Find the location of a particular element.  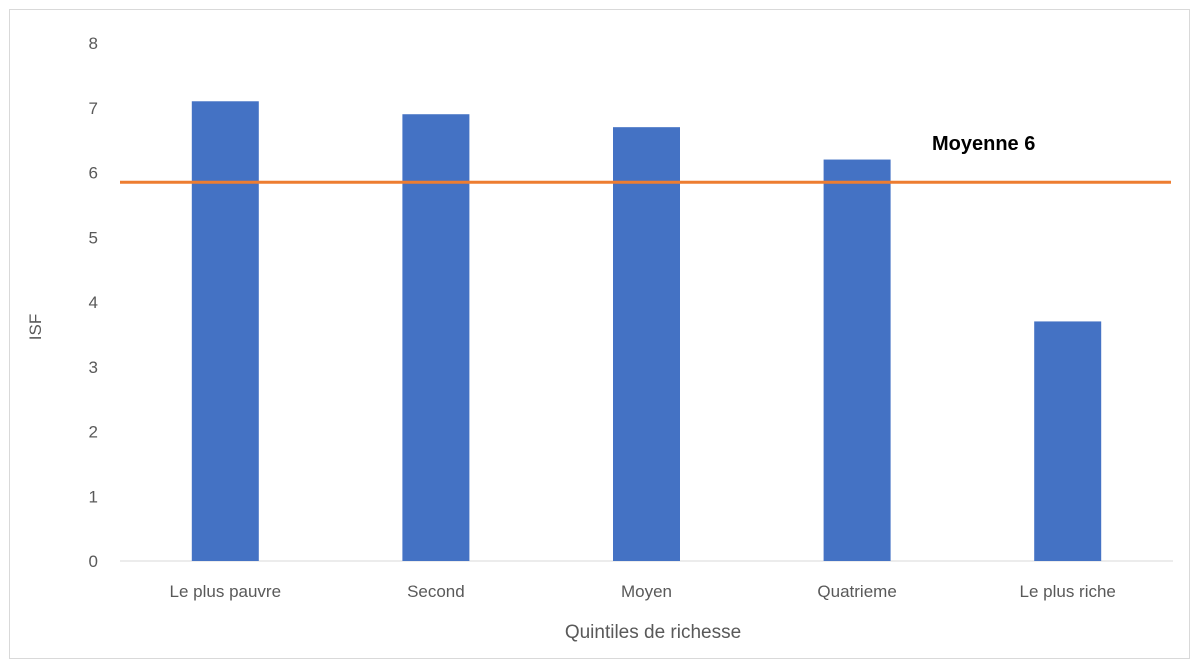

x-tick-label: Le plus riche is located at coordinates (1068, 591).